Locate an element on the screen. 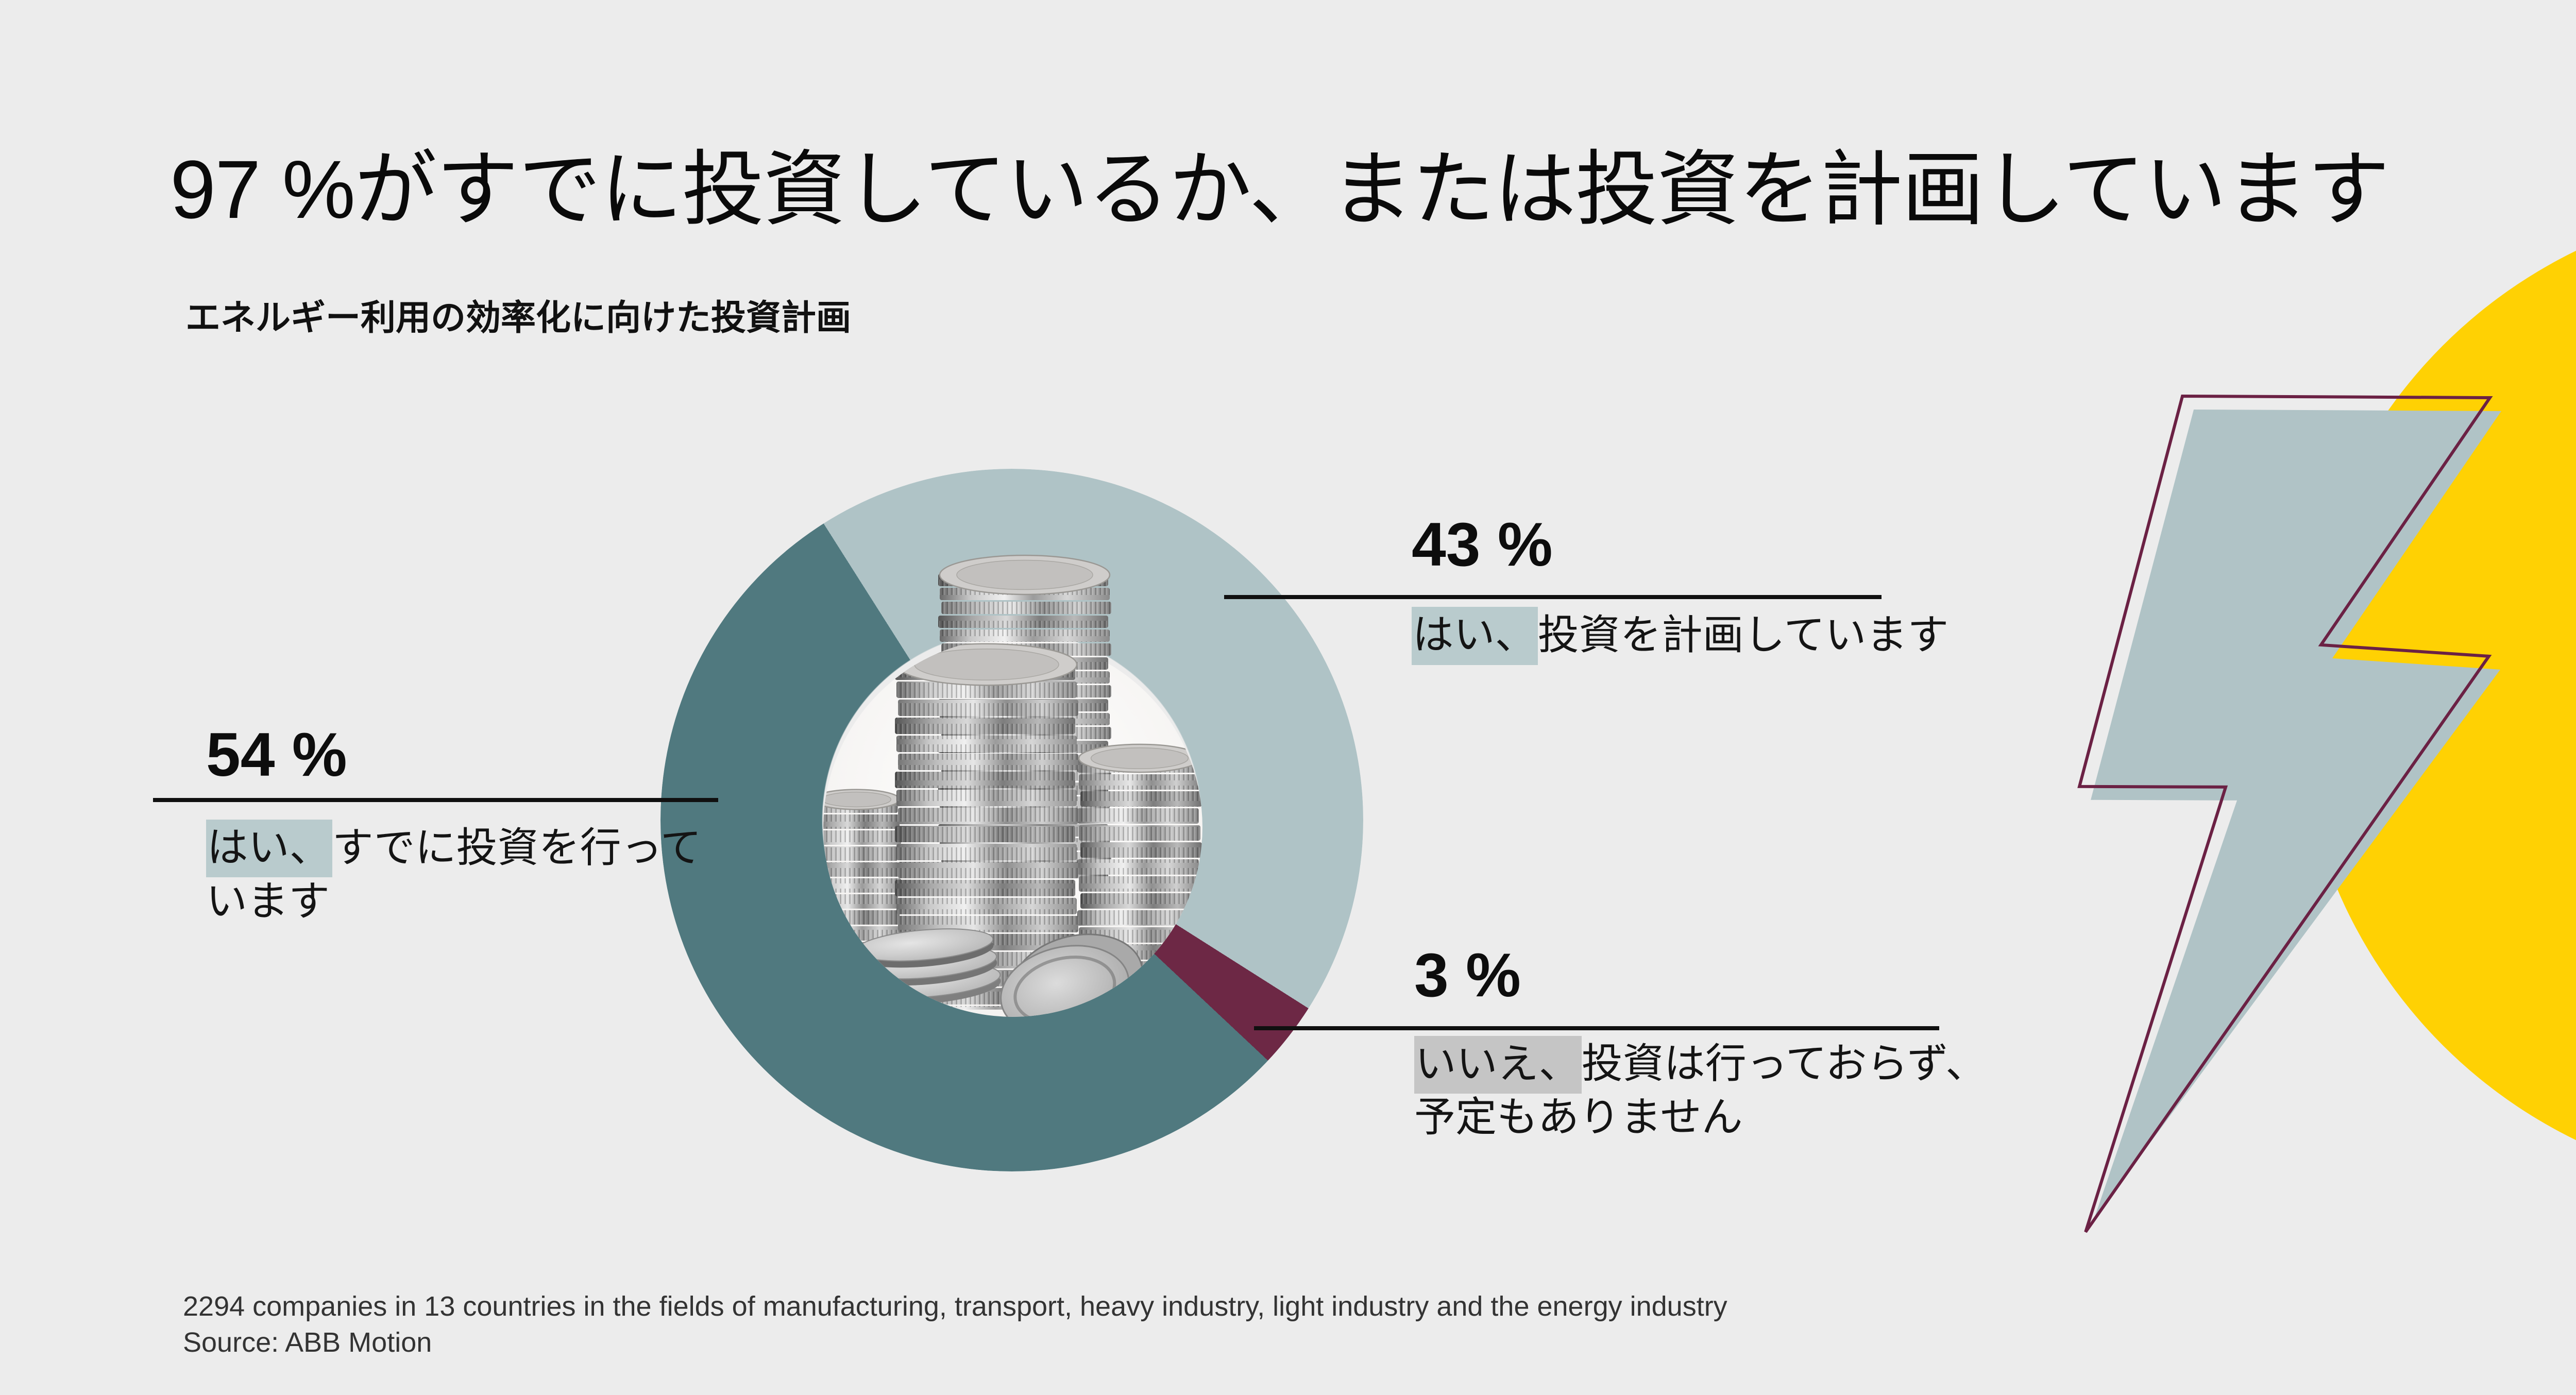 This screenshot has height=1395, width=2576. segment-label-3: いいえ、投資は行っておらず、 予定もありません is located at coordinates (1700, 1089).